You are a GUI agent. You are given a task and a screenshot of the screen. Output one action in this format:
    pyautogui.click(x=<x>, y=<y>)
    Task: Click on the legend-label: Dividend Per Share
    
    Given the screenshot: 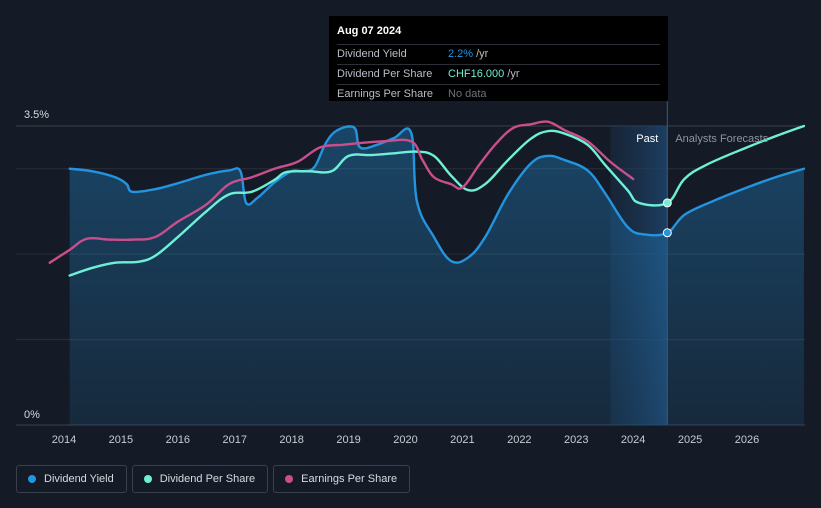 What is the action you would take?
    pyautogui.click(x=207, y=479)
    